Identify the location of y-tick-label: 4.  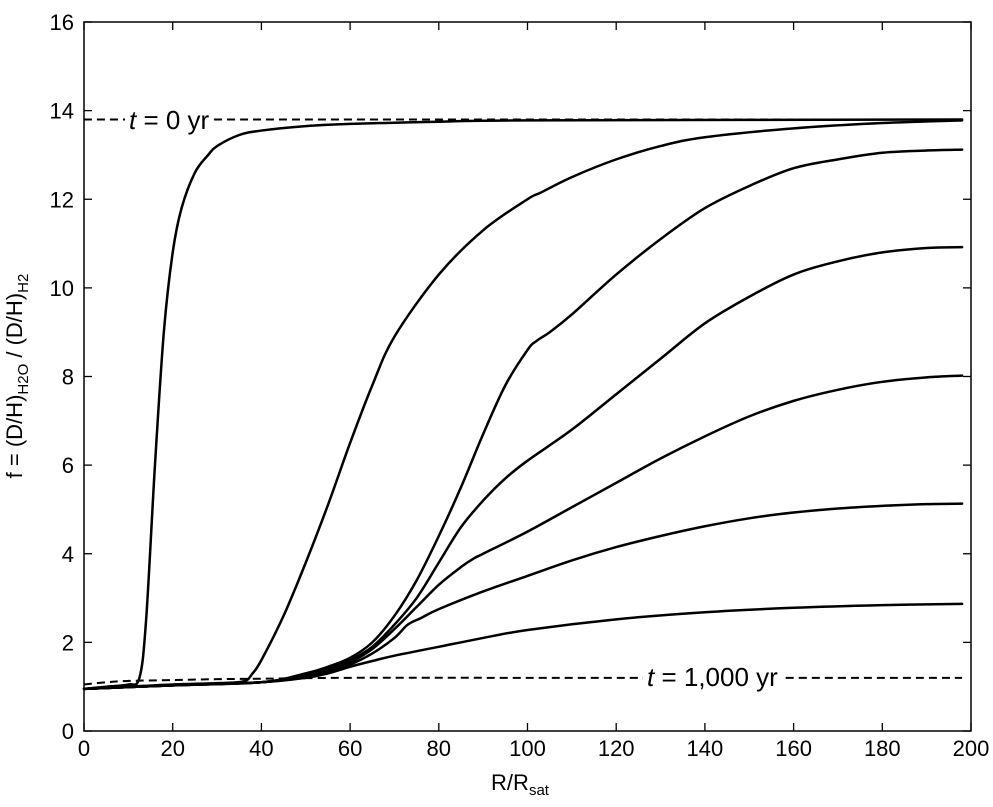
(68, 554).